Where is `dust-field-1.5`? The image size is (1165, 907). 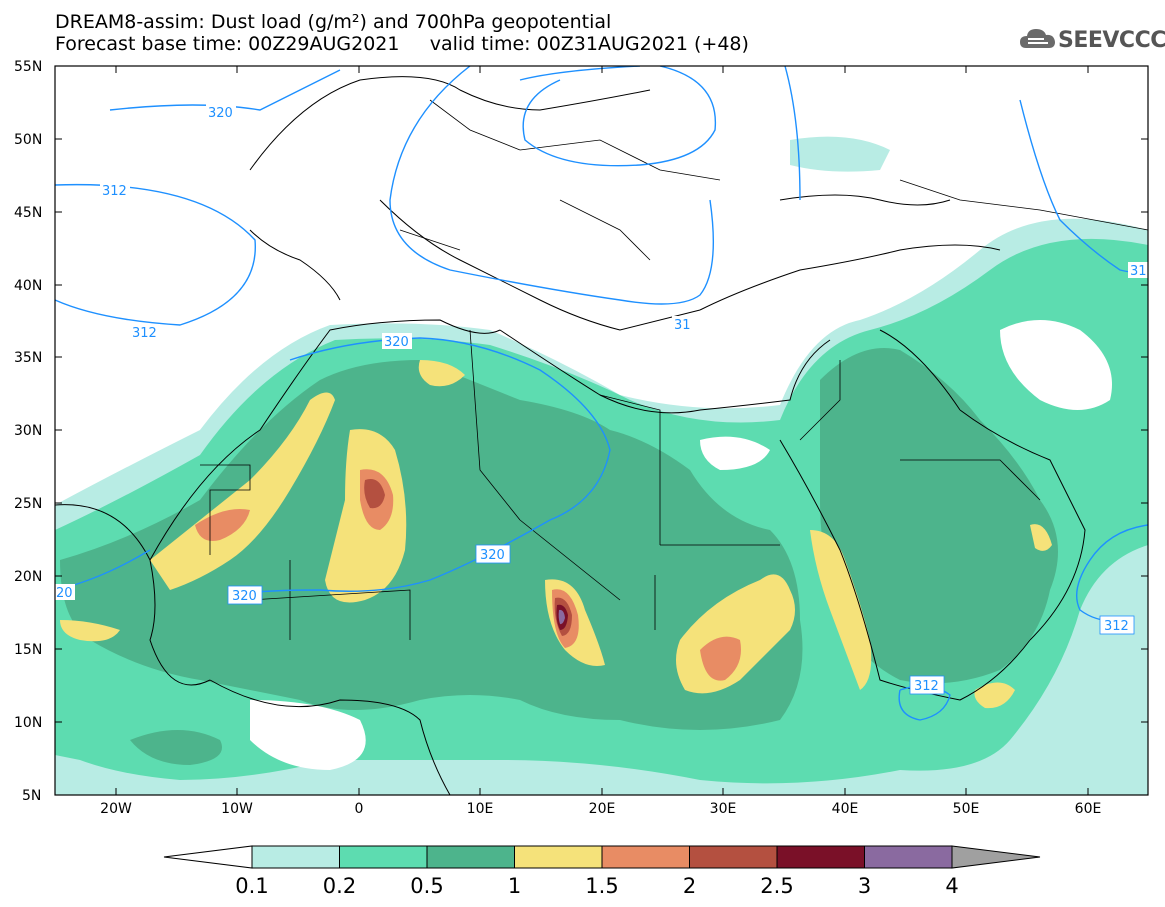 dust-field-1.5 is located at coordinates (222, 525).